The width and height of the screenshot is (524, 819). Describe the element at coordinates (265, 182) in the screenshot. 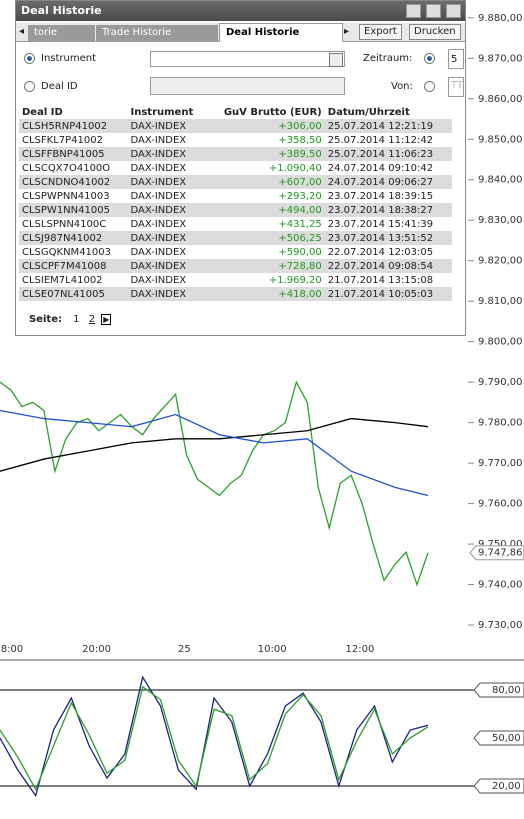

I see `table-cell: +607,00` at that location.